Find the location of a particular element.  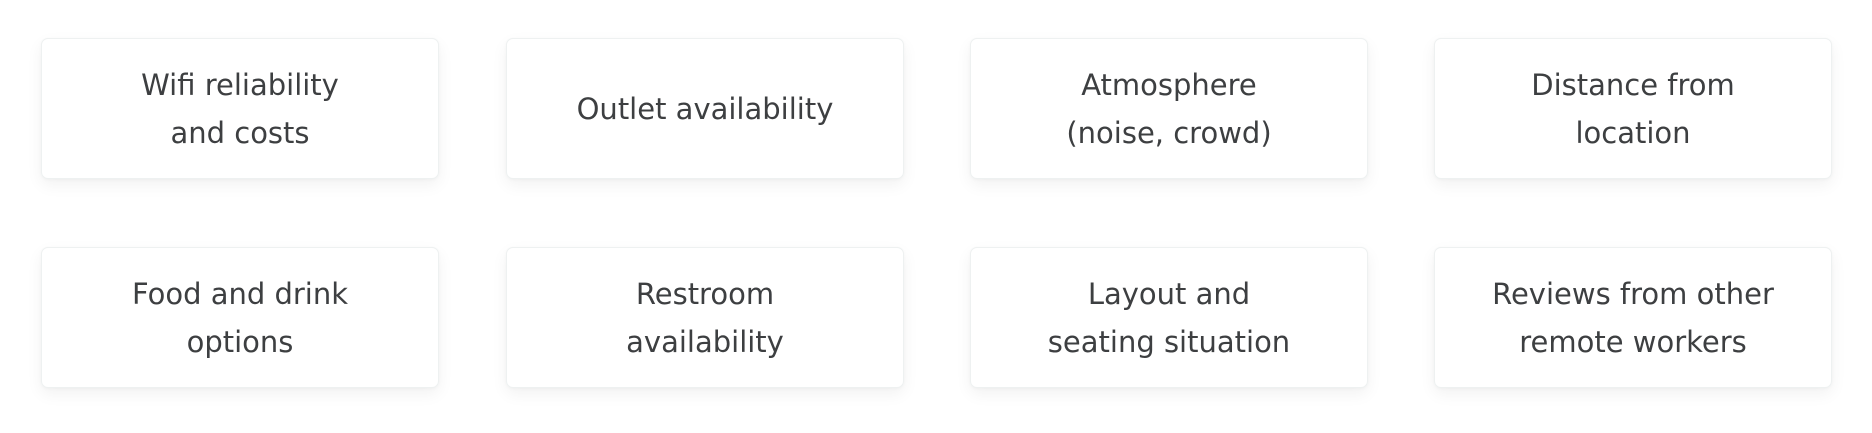

card-restroom: Restroom availability is located at coordinates (705, 317).